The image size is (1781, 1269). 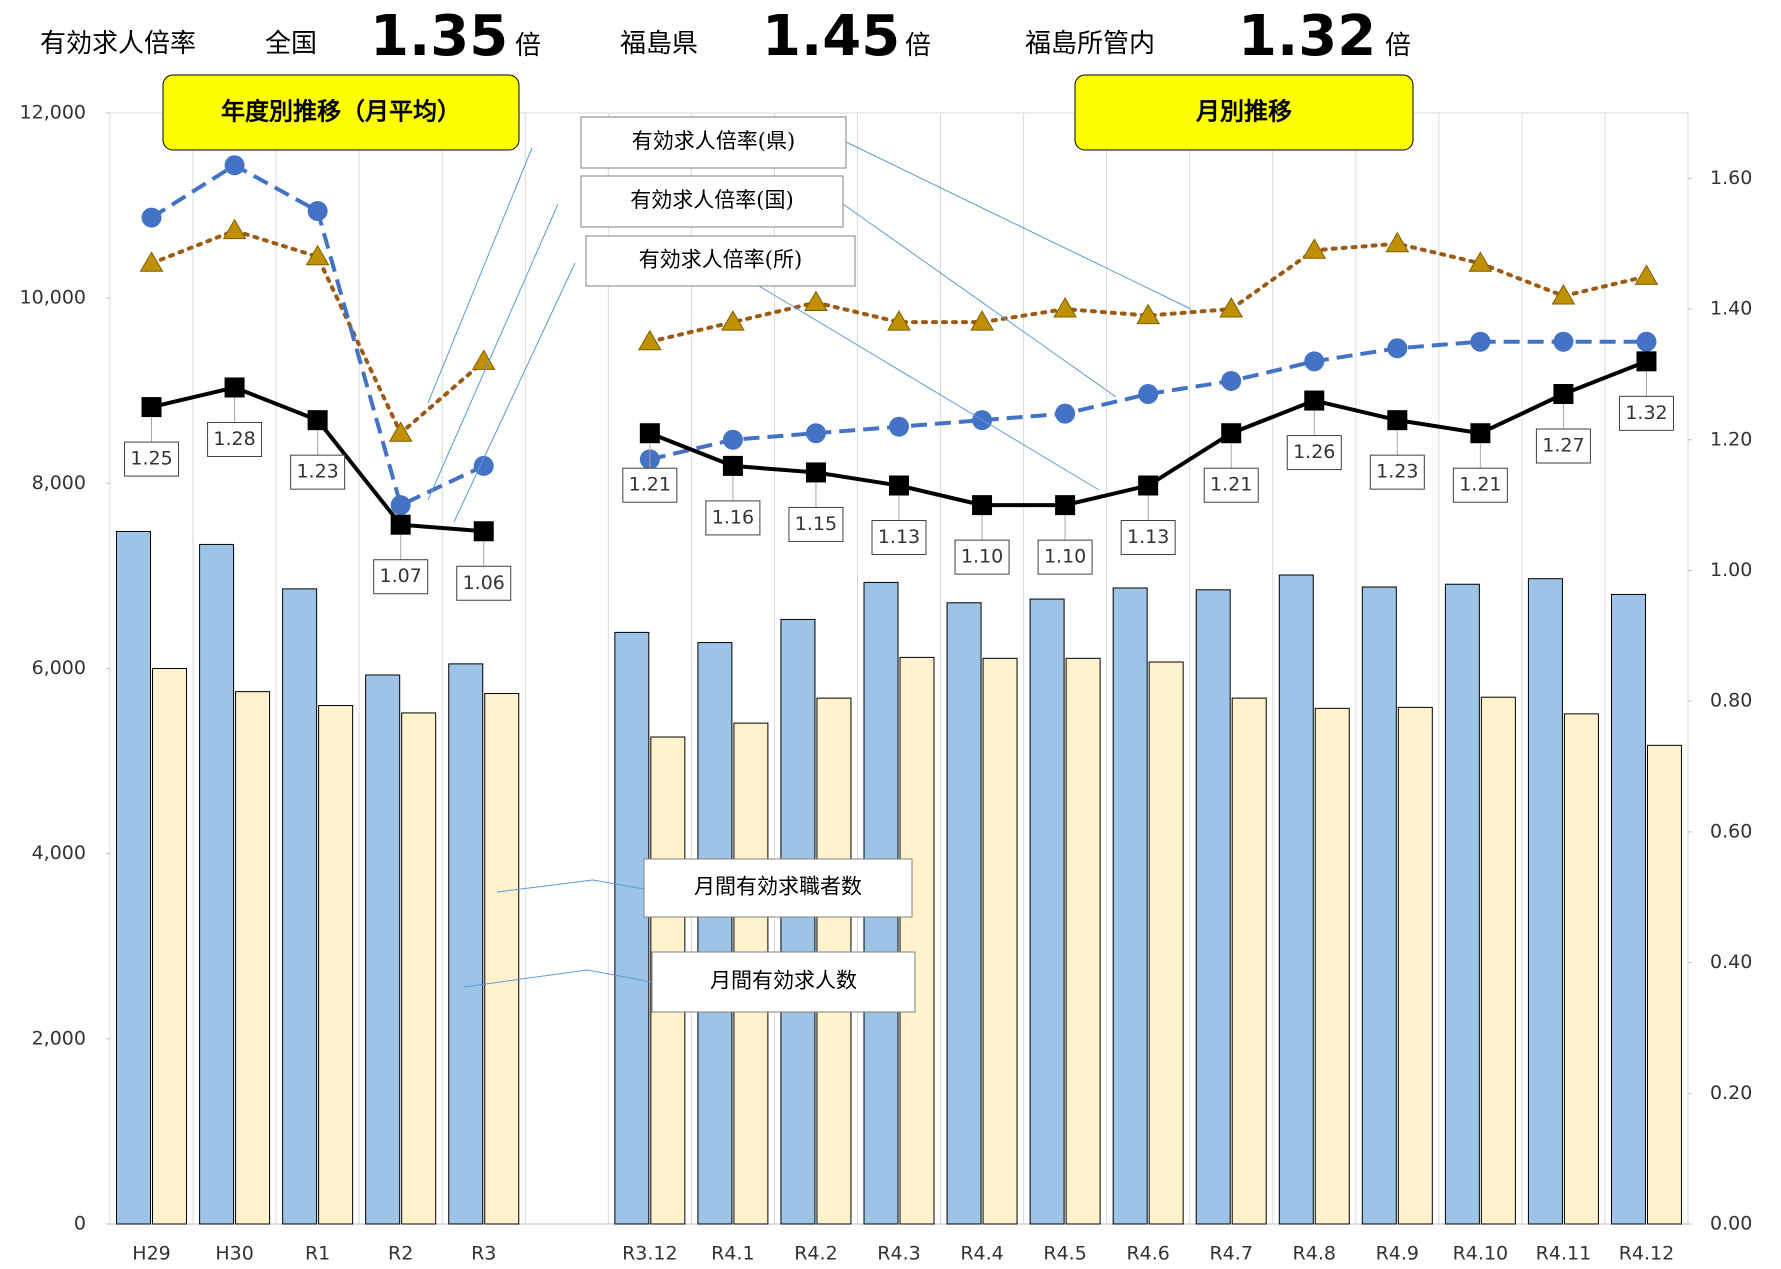 I want to click on legend-label: 有効求人倍率(国), so click(x=711, y=200).